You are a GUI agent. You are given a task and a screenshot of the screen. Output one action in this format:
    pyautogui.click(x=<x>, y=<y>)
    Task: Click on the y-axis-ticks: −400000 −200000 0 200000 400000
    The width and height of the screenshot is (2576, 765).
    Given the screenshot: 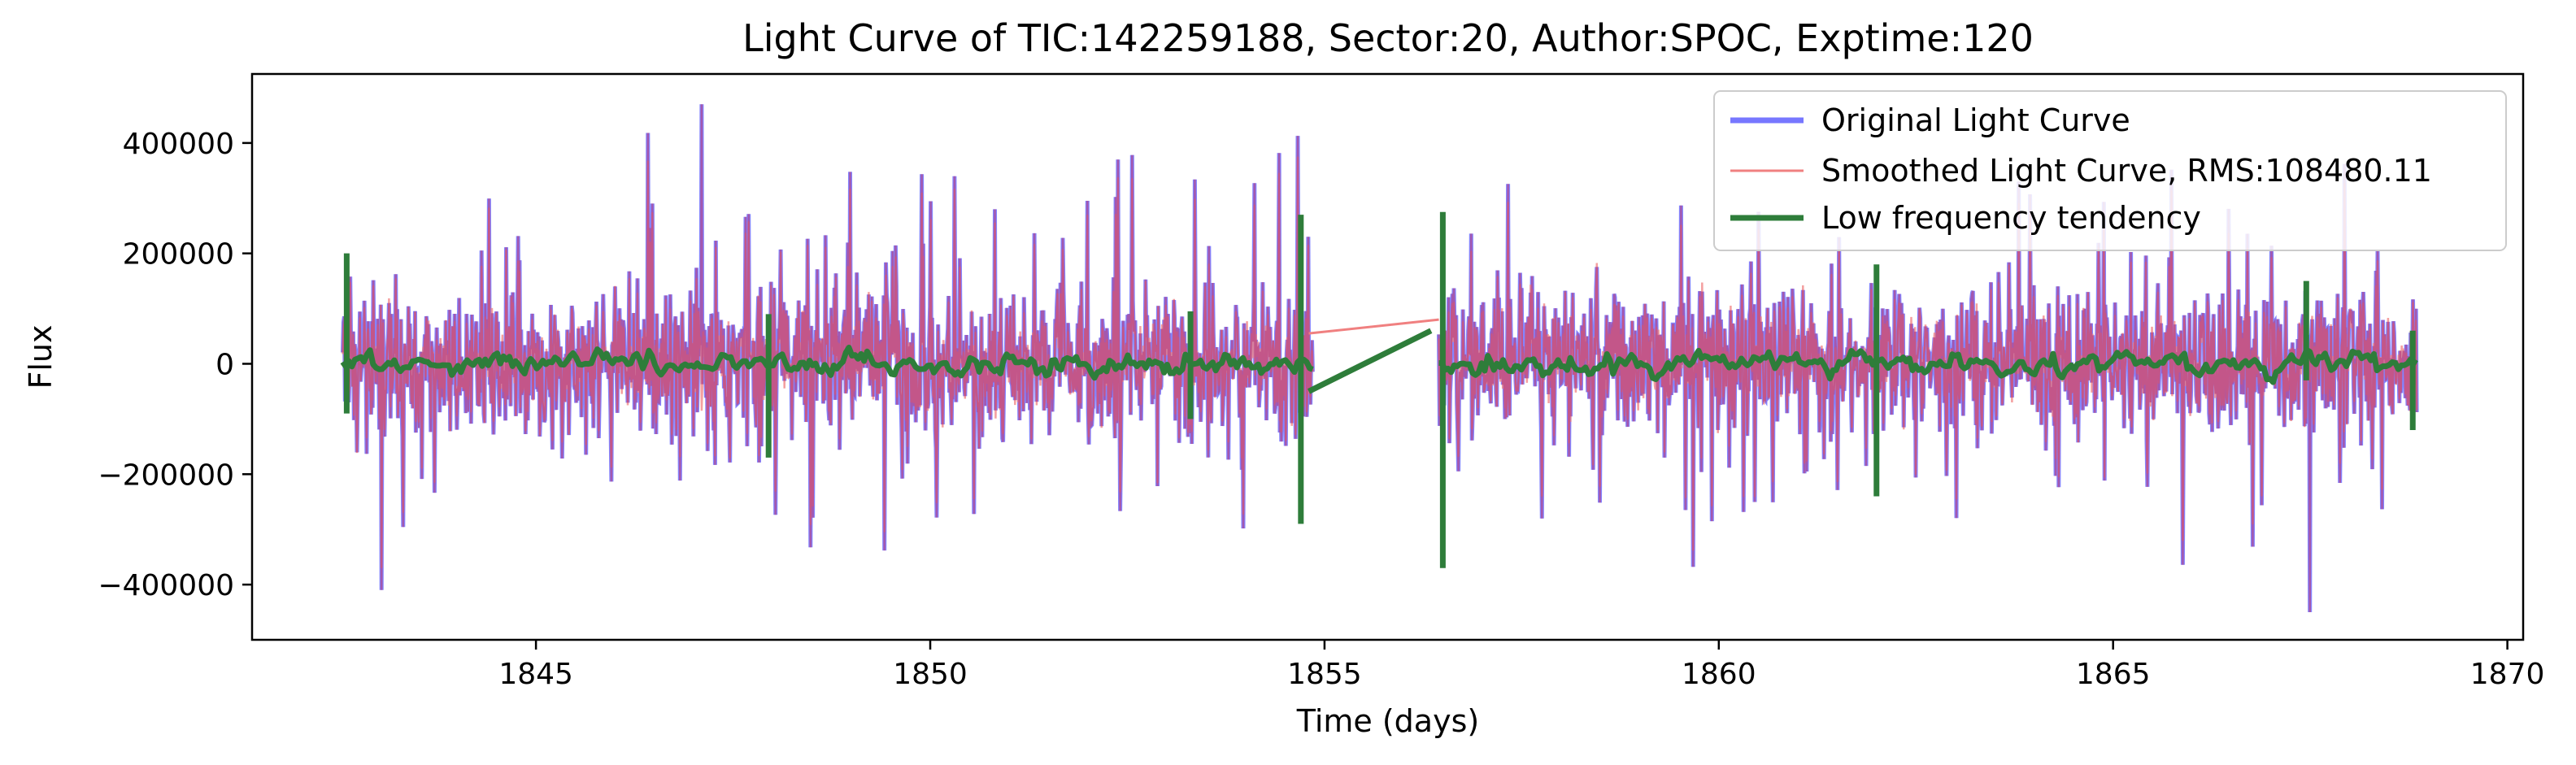 What is the action you would take?
    pyautogui.click(x=175, y=365)
    